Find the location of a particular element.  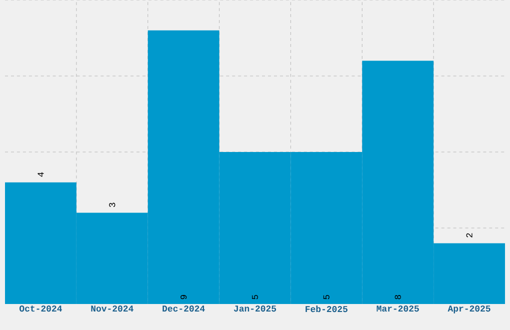

x-tick-label: Nov-2024 is located at coordinates (112, 309).